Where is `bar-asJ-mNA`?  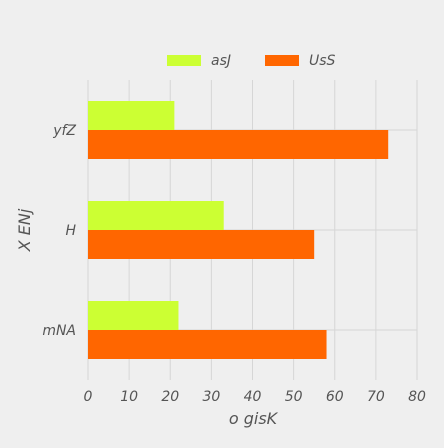
bar-asJ-mNA is located at coordinates (133, 315).